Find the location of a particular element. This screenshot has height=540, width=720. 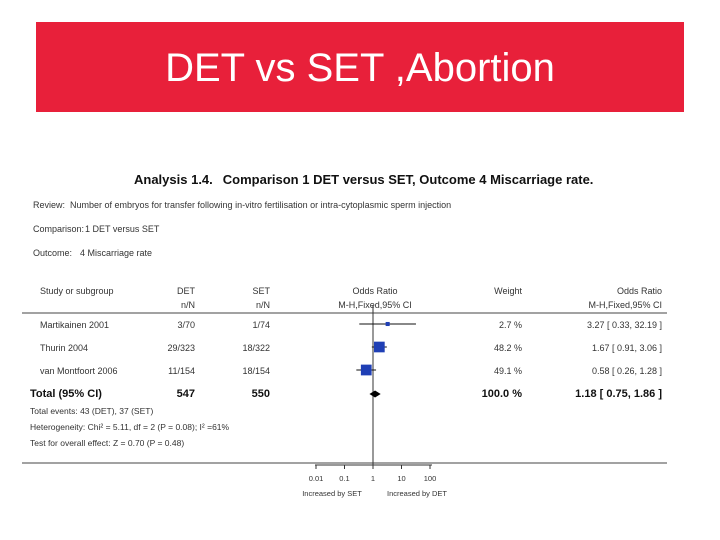

x-tick-label: 10 is located at coordinates (401, 478).